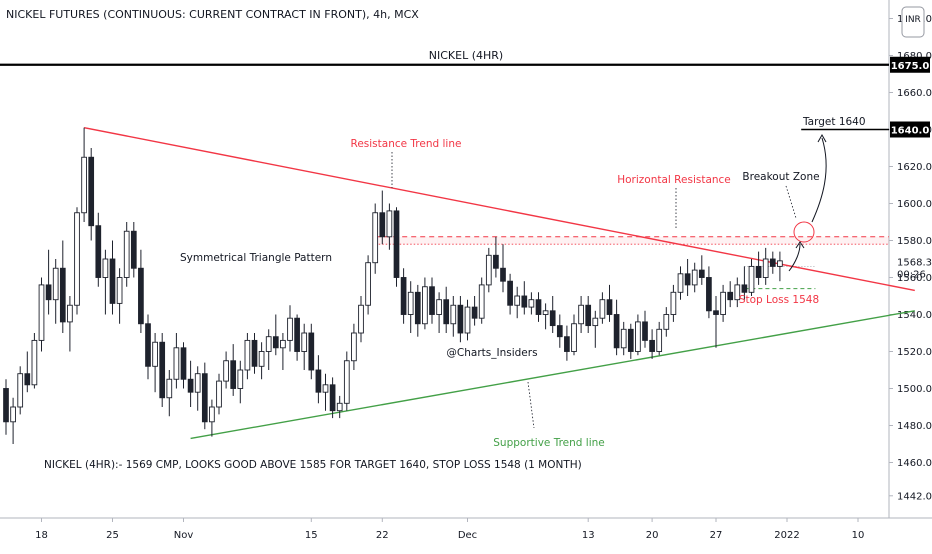 The height and width of the screenshot is (554, 932). What do you see at coordinates (913, 22) in the screenshot?
I see `currency-badge: INR` at bounding box center [913, 22].